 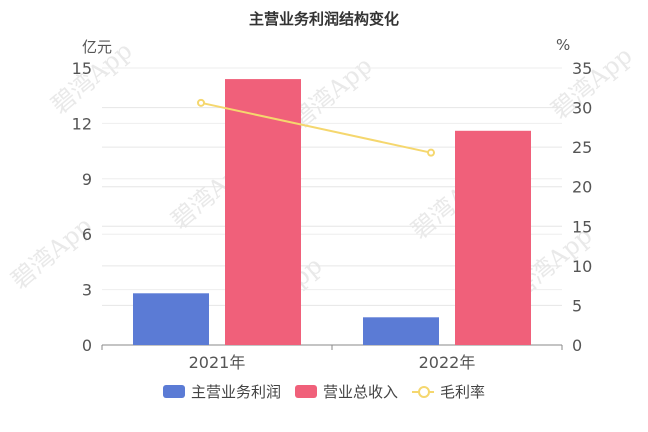 I want to click on left-tick-label: 0, so click(x=87, y=345).